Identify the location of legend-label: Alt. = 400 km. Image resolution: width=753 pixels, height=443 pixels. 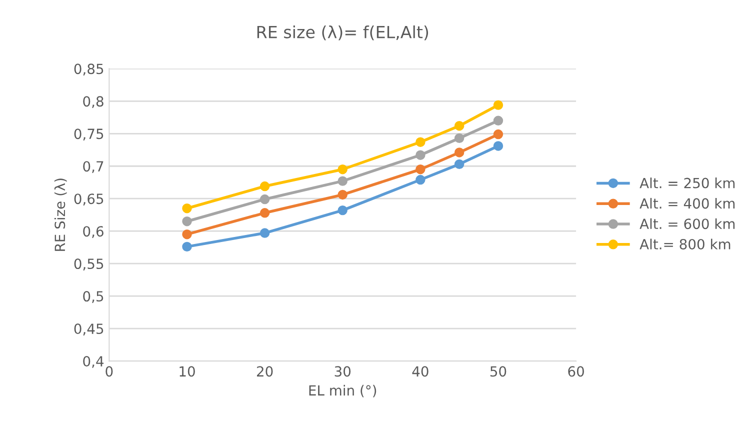
(687, 203).